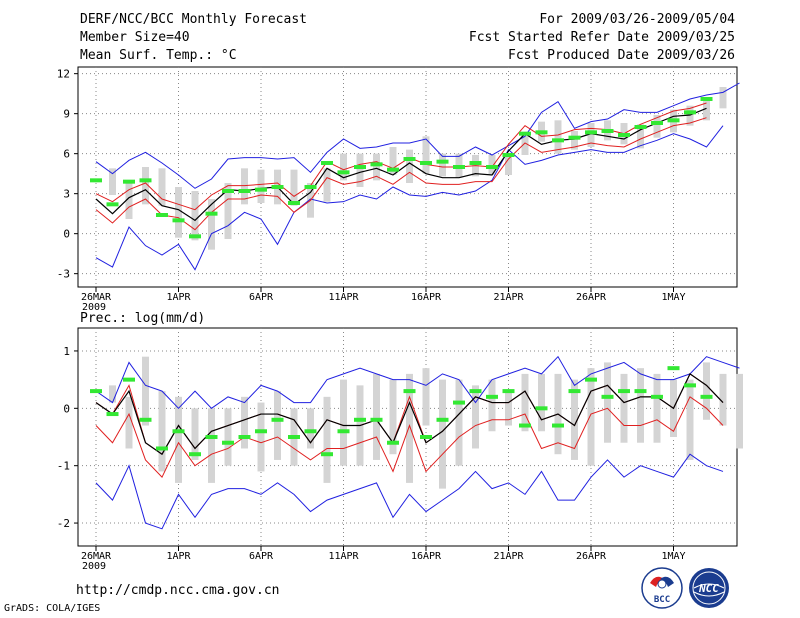 This screenshot has height=618, width=800. What do you see at coordinates (94, 566) in the screenshot?
I see `x-year-label: 2009` at bounding box center [94, 566].